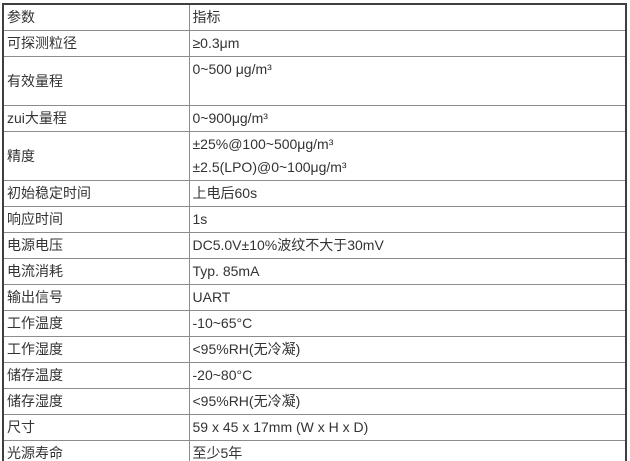 This screenshot has height=461, width=630. What do you see at coordinates (96, 297) in the screenshot?
I see `param-cell: 输出信号` at bounding box center [96, 297].